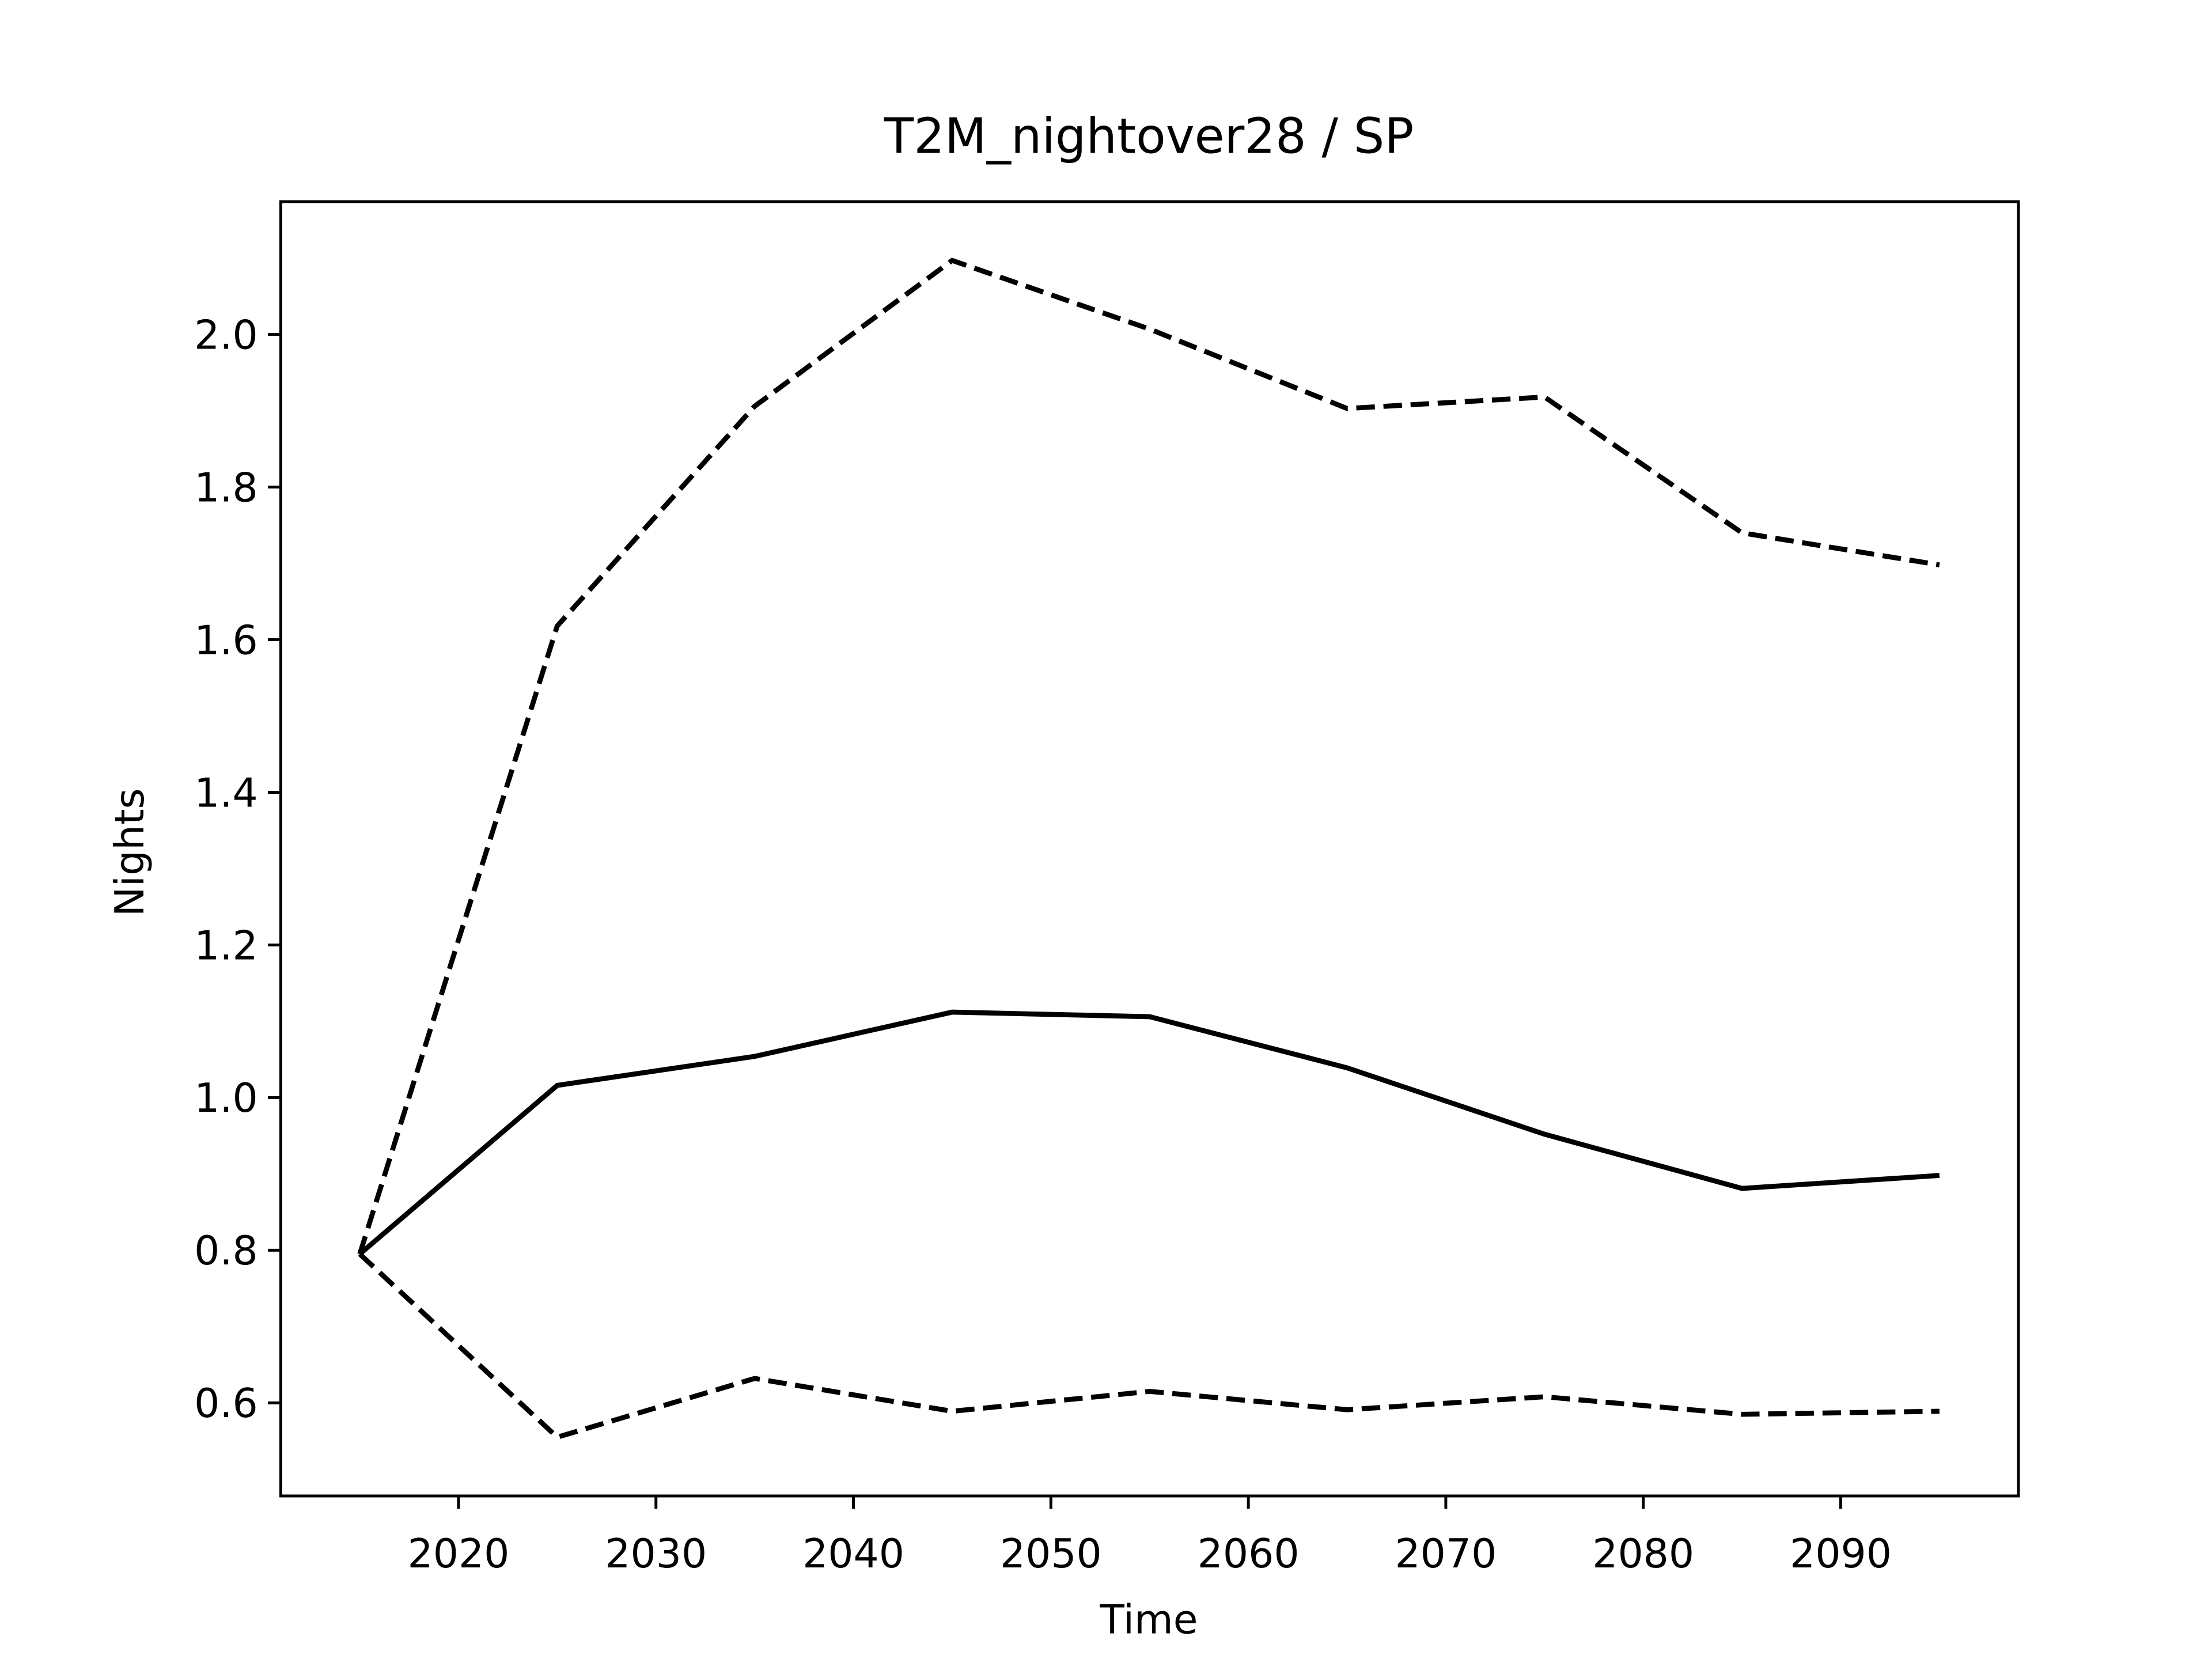 This screenshot has height=1659, width=2212. What do you see at coordinates (226, 1251) in the screenshot?
I see `y-tick-label: 0.8` at bounding box center [226, 1251].